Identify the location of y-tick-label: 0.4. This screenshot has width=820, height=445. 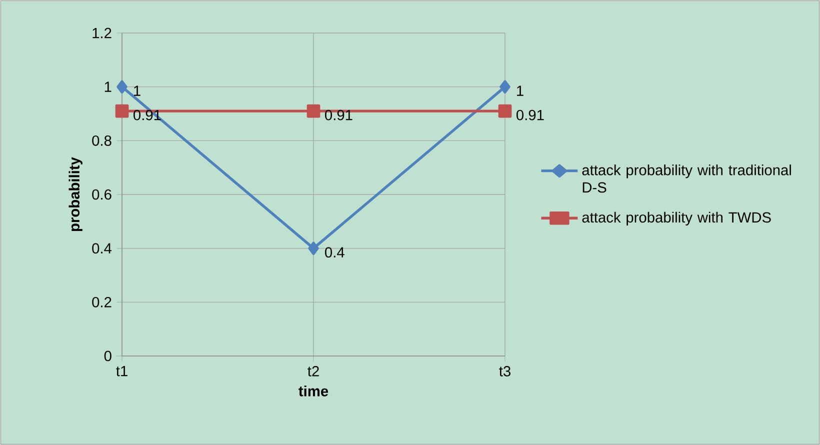
(102, 248).